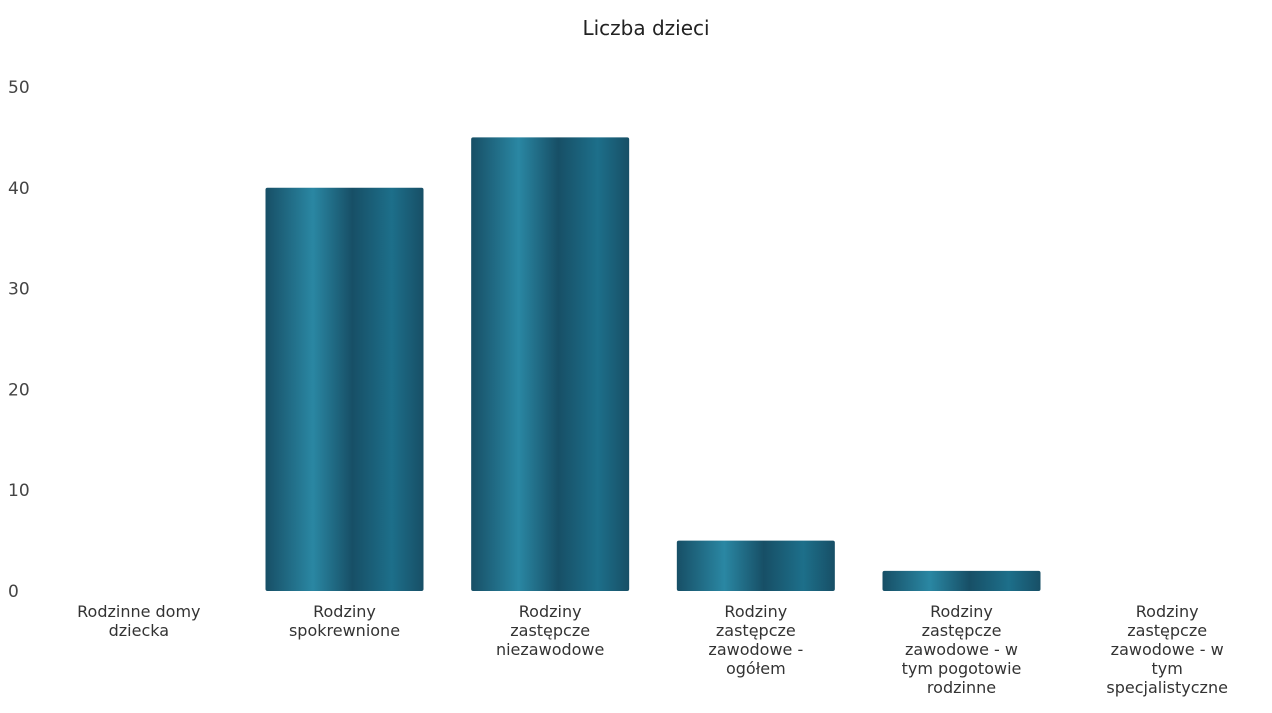 This screenshot has height=713, width=1272. I want to click on x-category-label: Rodziny zastępcze niezawodowe, so click(550, 630).